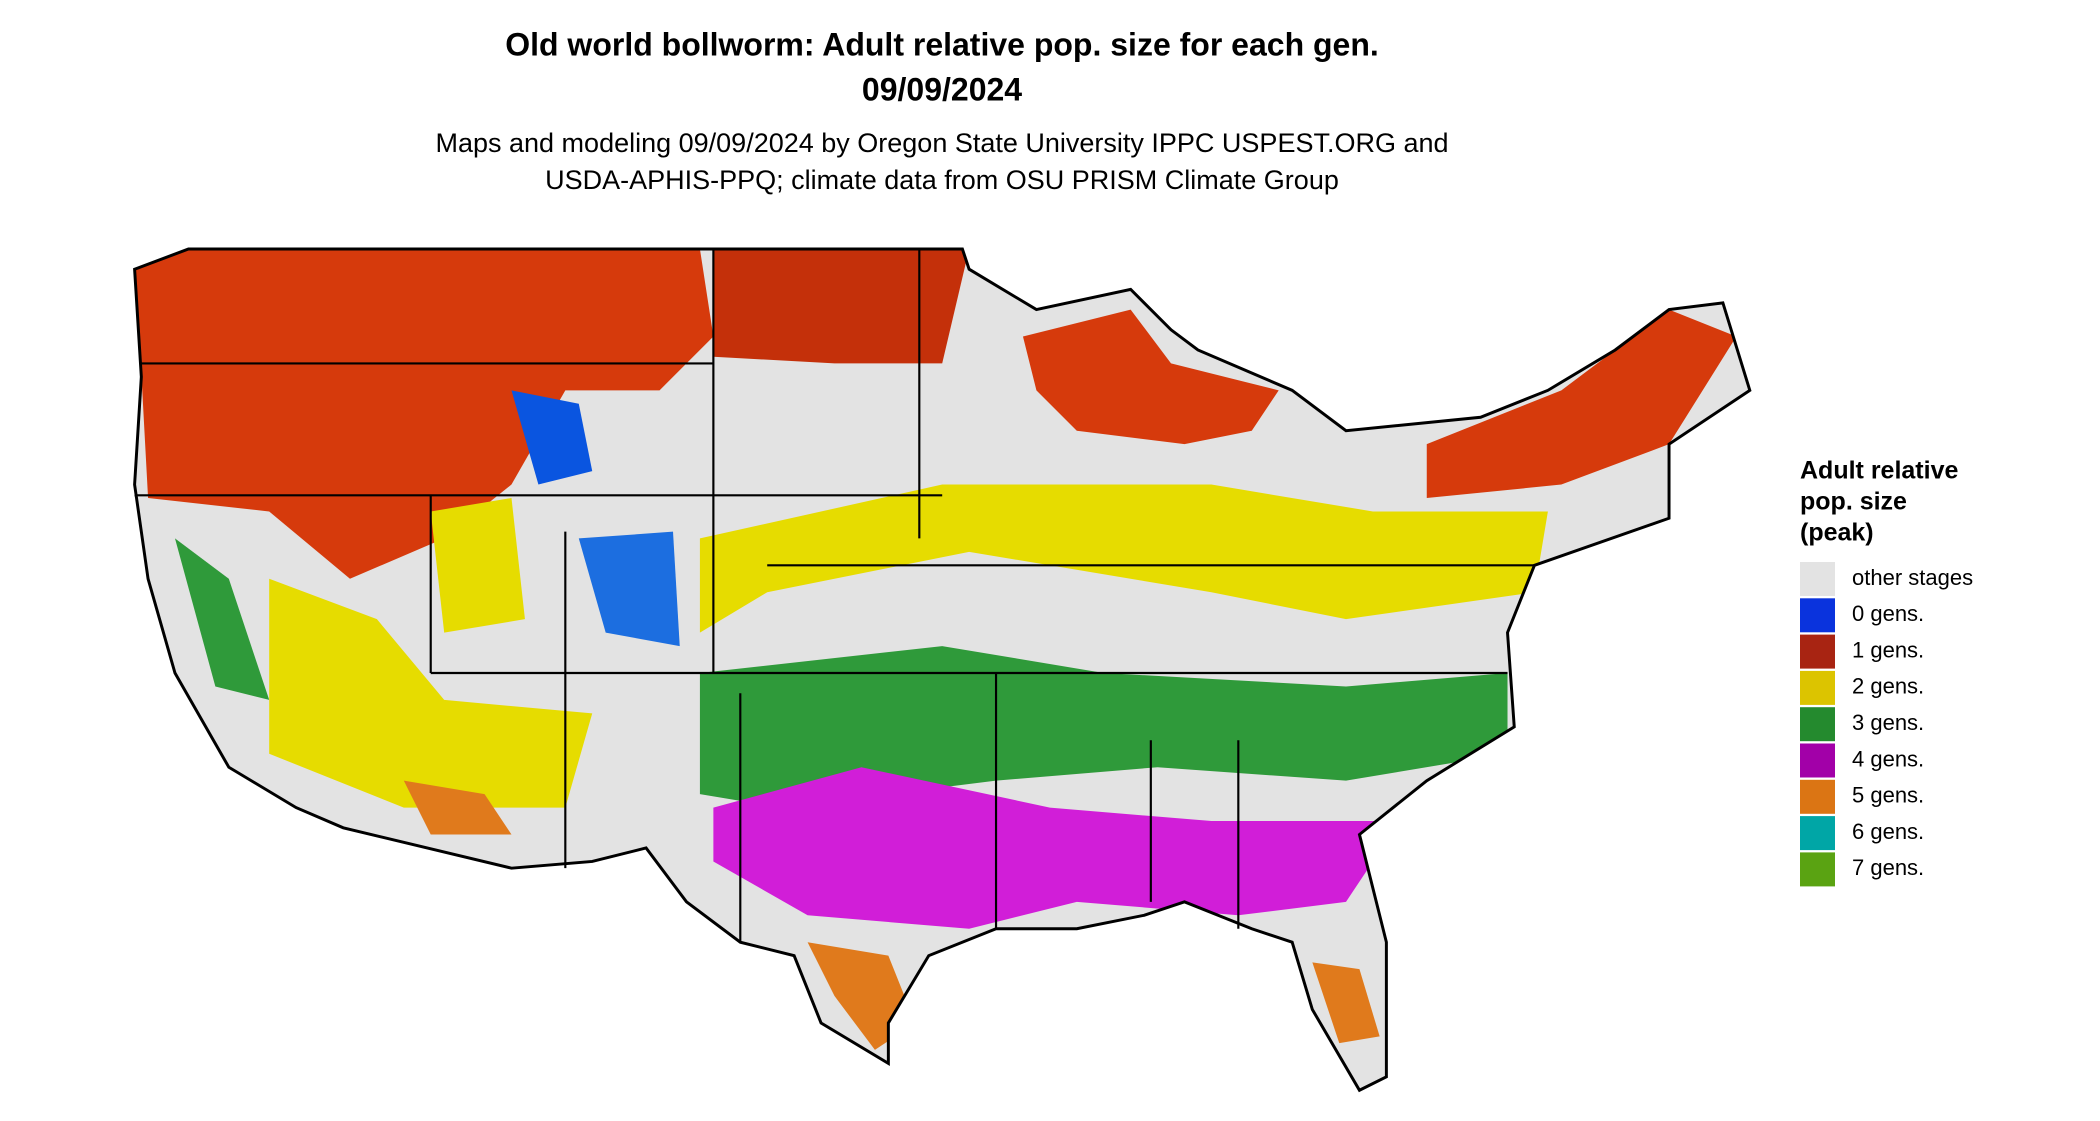 The image size is (2100, 1121). What do you see at coordinates (1888, 867) in the screenshot?
I see `legend-label: 7 gens.` at bounding box center [1888, 867].